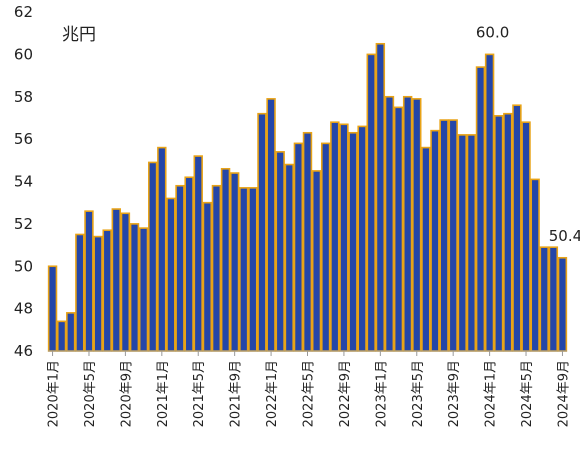 Image resolution: width=580 pixels, height=459 pixels. I want to click on y-tick-label: 56, so click(23, 139).